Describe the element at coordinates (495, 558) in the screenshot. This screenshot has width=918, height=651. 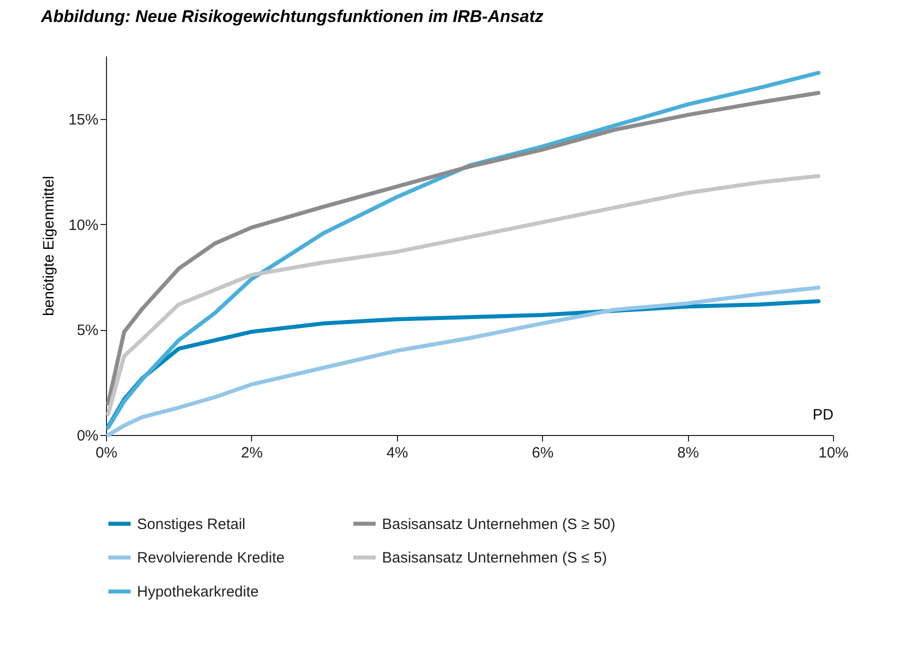
I see `legend-label: Basisansatz Unternehmen (S ≤ 5)` at that location.